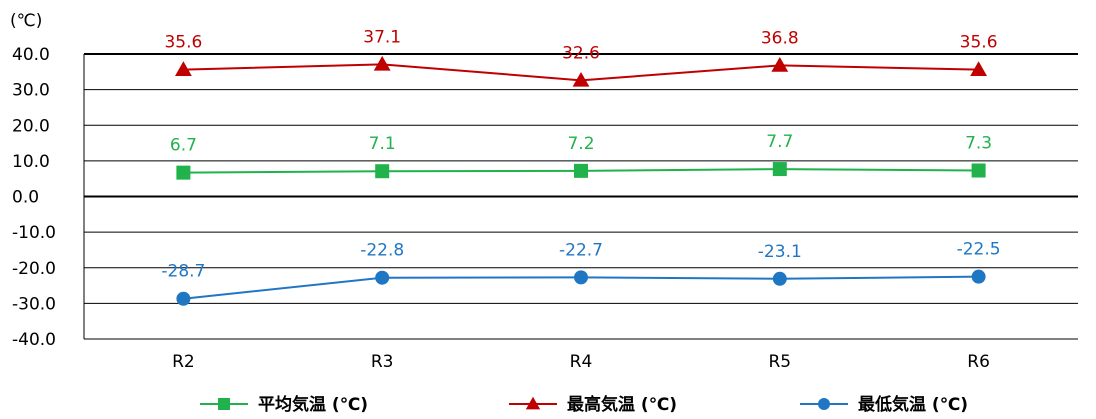 The image size is (1096, 419). I want to click on data-label: -22.5, so click(979, 250).